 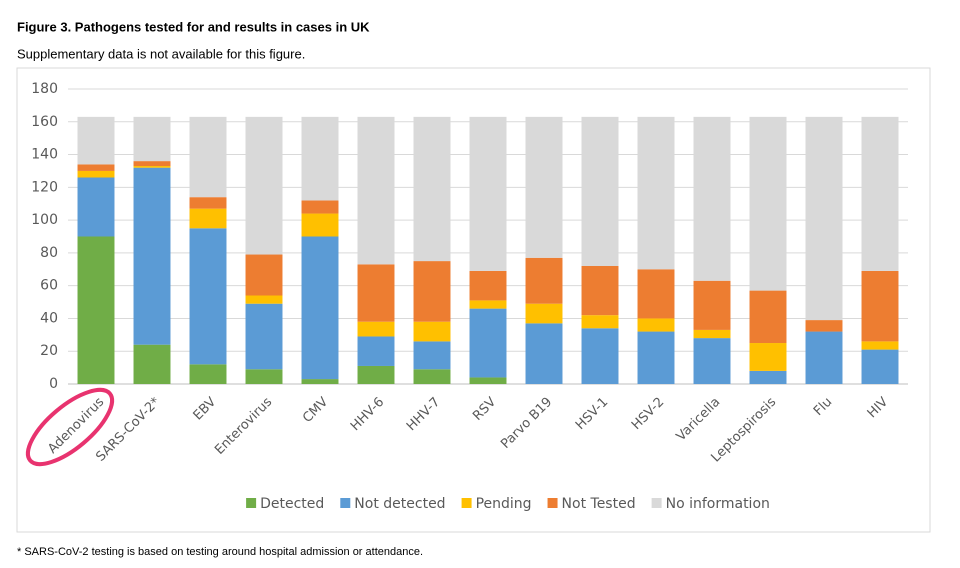 What do you see at coordinates (718, 504) in the screenshot?
I see `legend-label: No information` at bounding box center [718, 504].